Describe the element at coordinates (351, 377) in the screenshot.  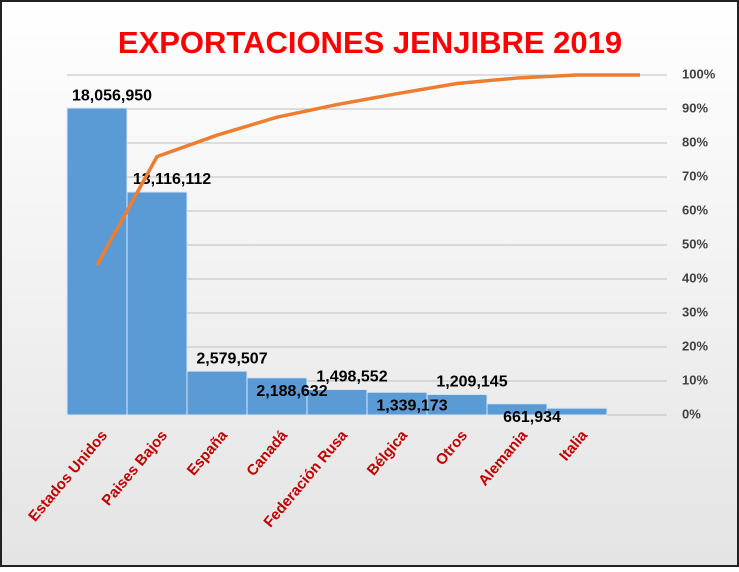
I see `data-label: 1,498,552` at that location.